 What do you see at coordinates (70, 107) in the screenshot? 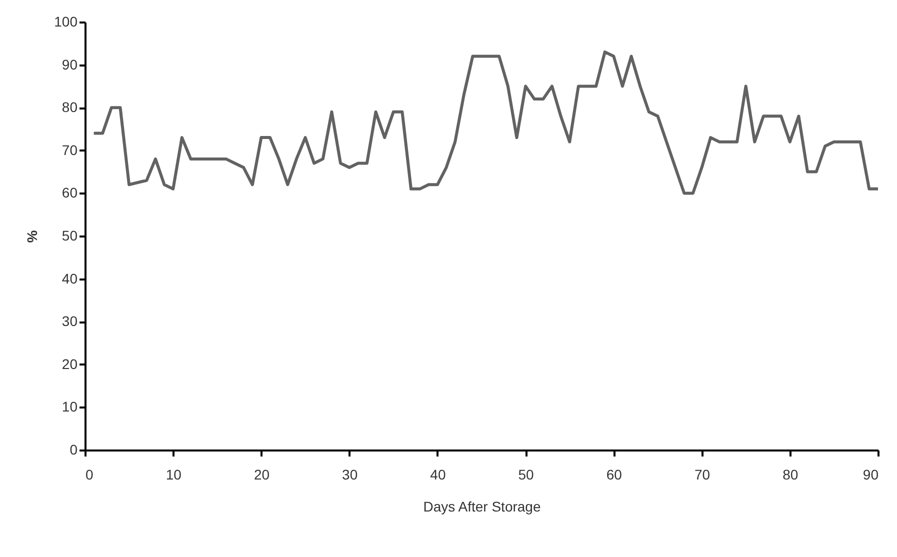
I see `y-tick-label: 80` at bounding box center [70, 107].